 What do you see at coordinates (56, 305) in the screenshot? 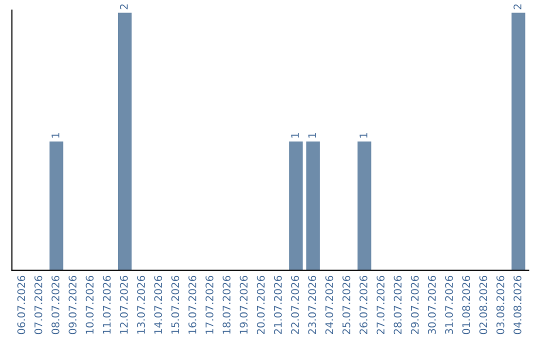
I see `x-tick-label: 08.07.2026` at bounding box center [56, 305].